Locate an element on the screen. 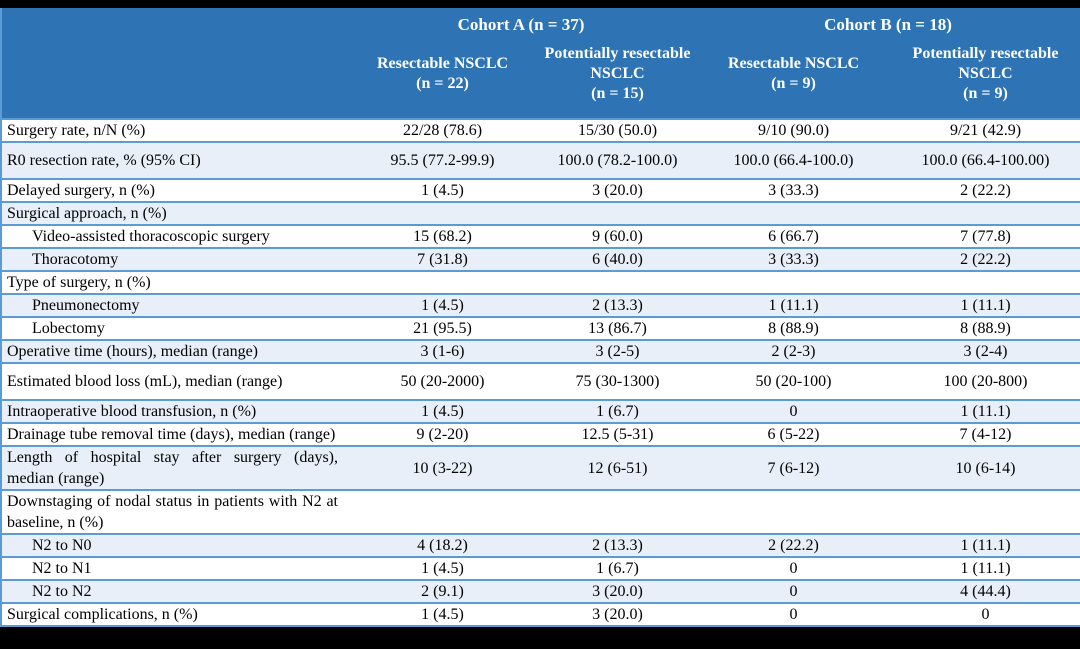 This screenshot has height=649, width=1080. row-value: 95.5 (77.2-99.9) is located at coordinates (442, 160).